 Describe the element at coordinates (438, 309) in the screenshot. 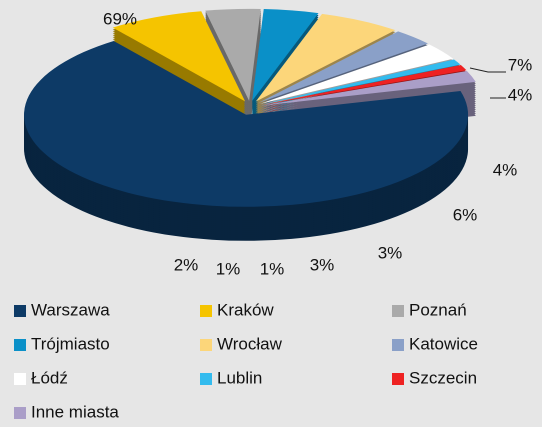

I see `legend-label: Poznań` at that location.